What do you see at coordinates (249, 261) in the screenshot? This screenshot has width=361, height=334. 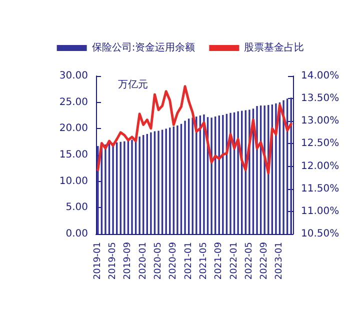 I see `x-tick-label: 2022-05` at bounding box center [249, 261].